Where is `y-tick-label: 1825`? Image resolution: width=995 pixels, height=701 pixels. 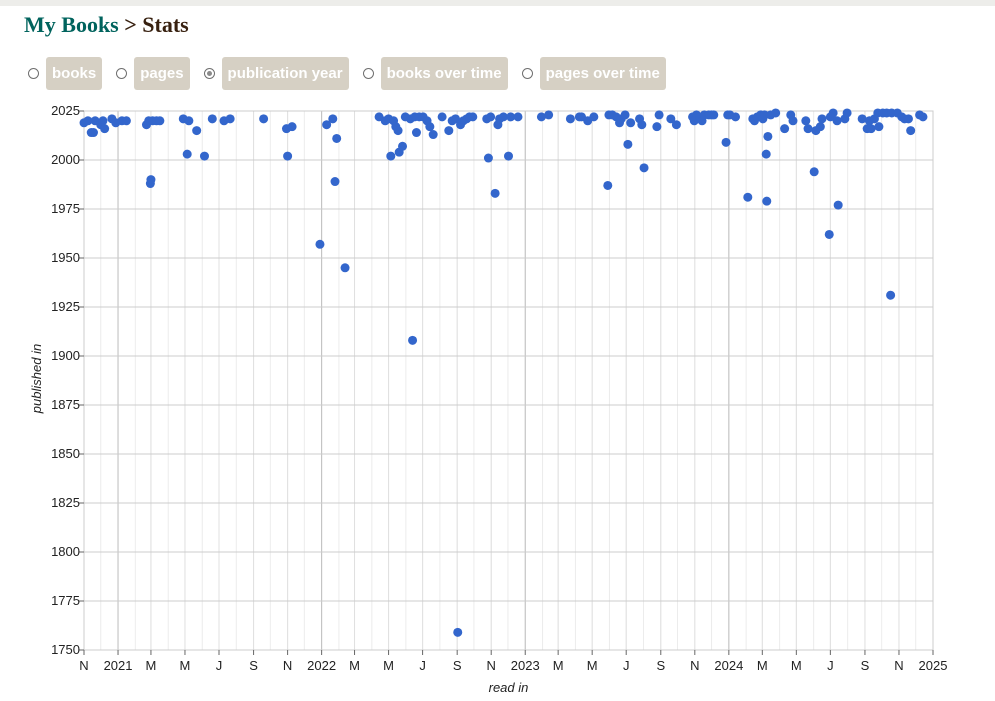 y-tick-label: 1825 is located at coordinates (65, 502).